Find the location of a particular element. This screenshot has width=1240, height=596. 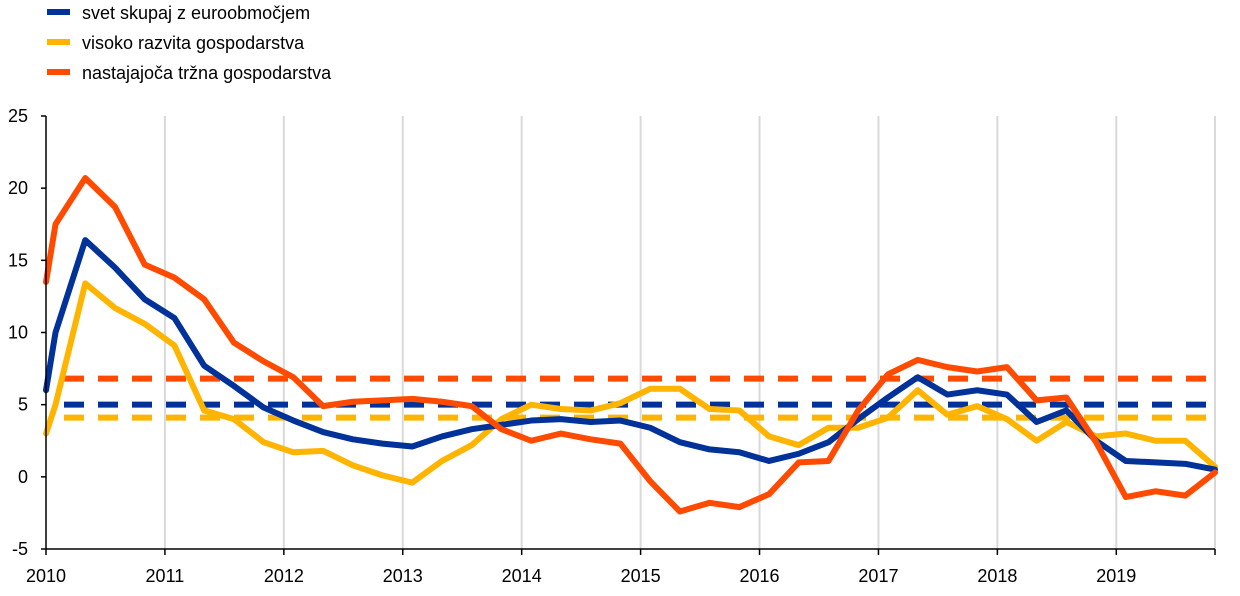

legend-item-world: svet skupaj z euroobmočjem is located at coordinates (178, 13).